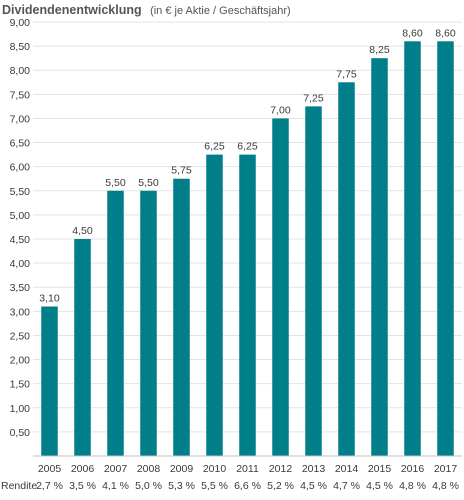 The width and height of the screenshot is (464, 500). Describe the element at coordinates (50, 469) in the screenshot. I see `x-tick-label: 2005` at that location.